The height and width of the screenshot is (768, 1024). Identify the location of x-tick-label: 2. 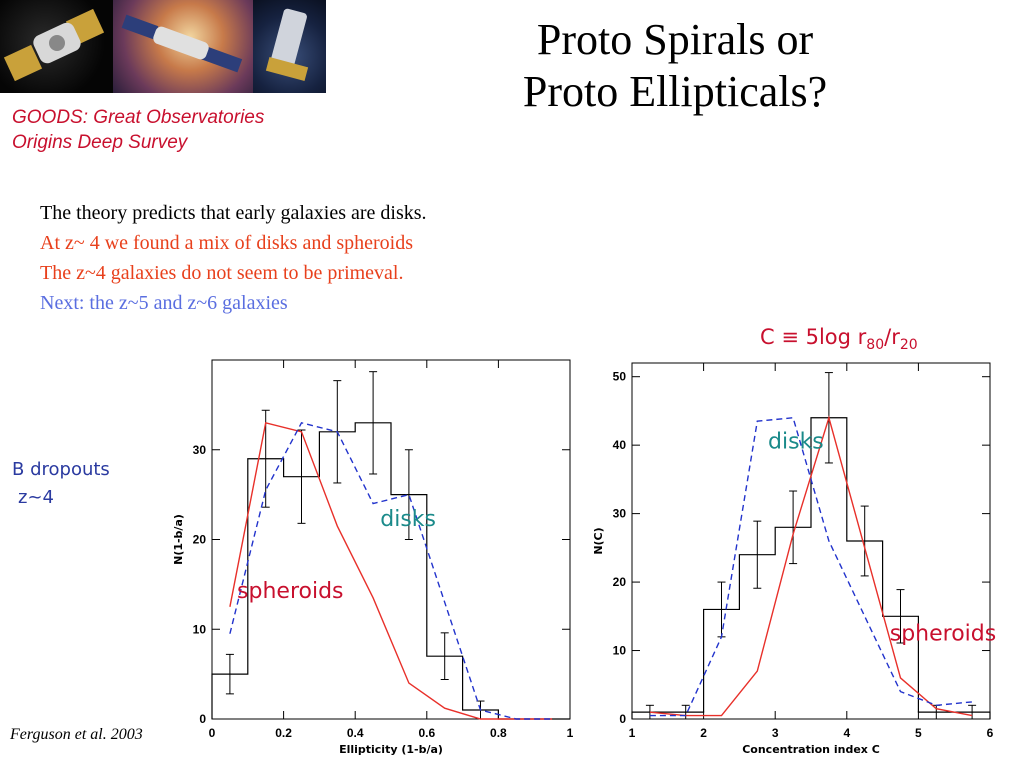
(703, 733).